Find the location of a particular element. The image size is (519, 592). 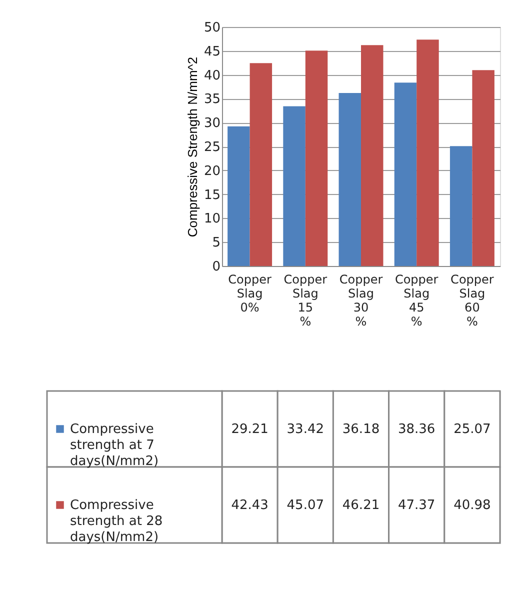

y-tick-label: 15 is located at coordinates (212, 195).